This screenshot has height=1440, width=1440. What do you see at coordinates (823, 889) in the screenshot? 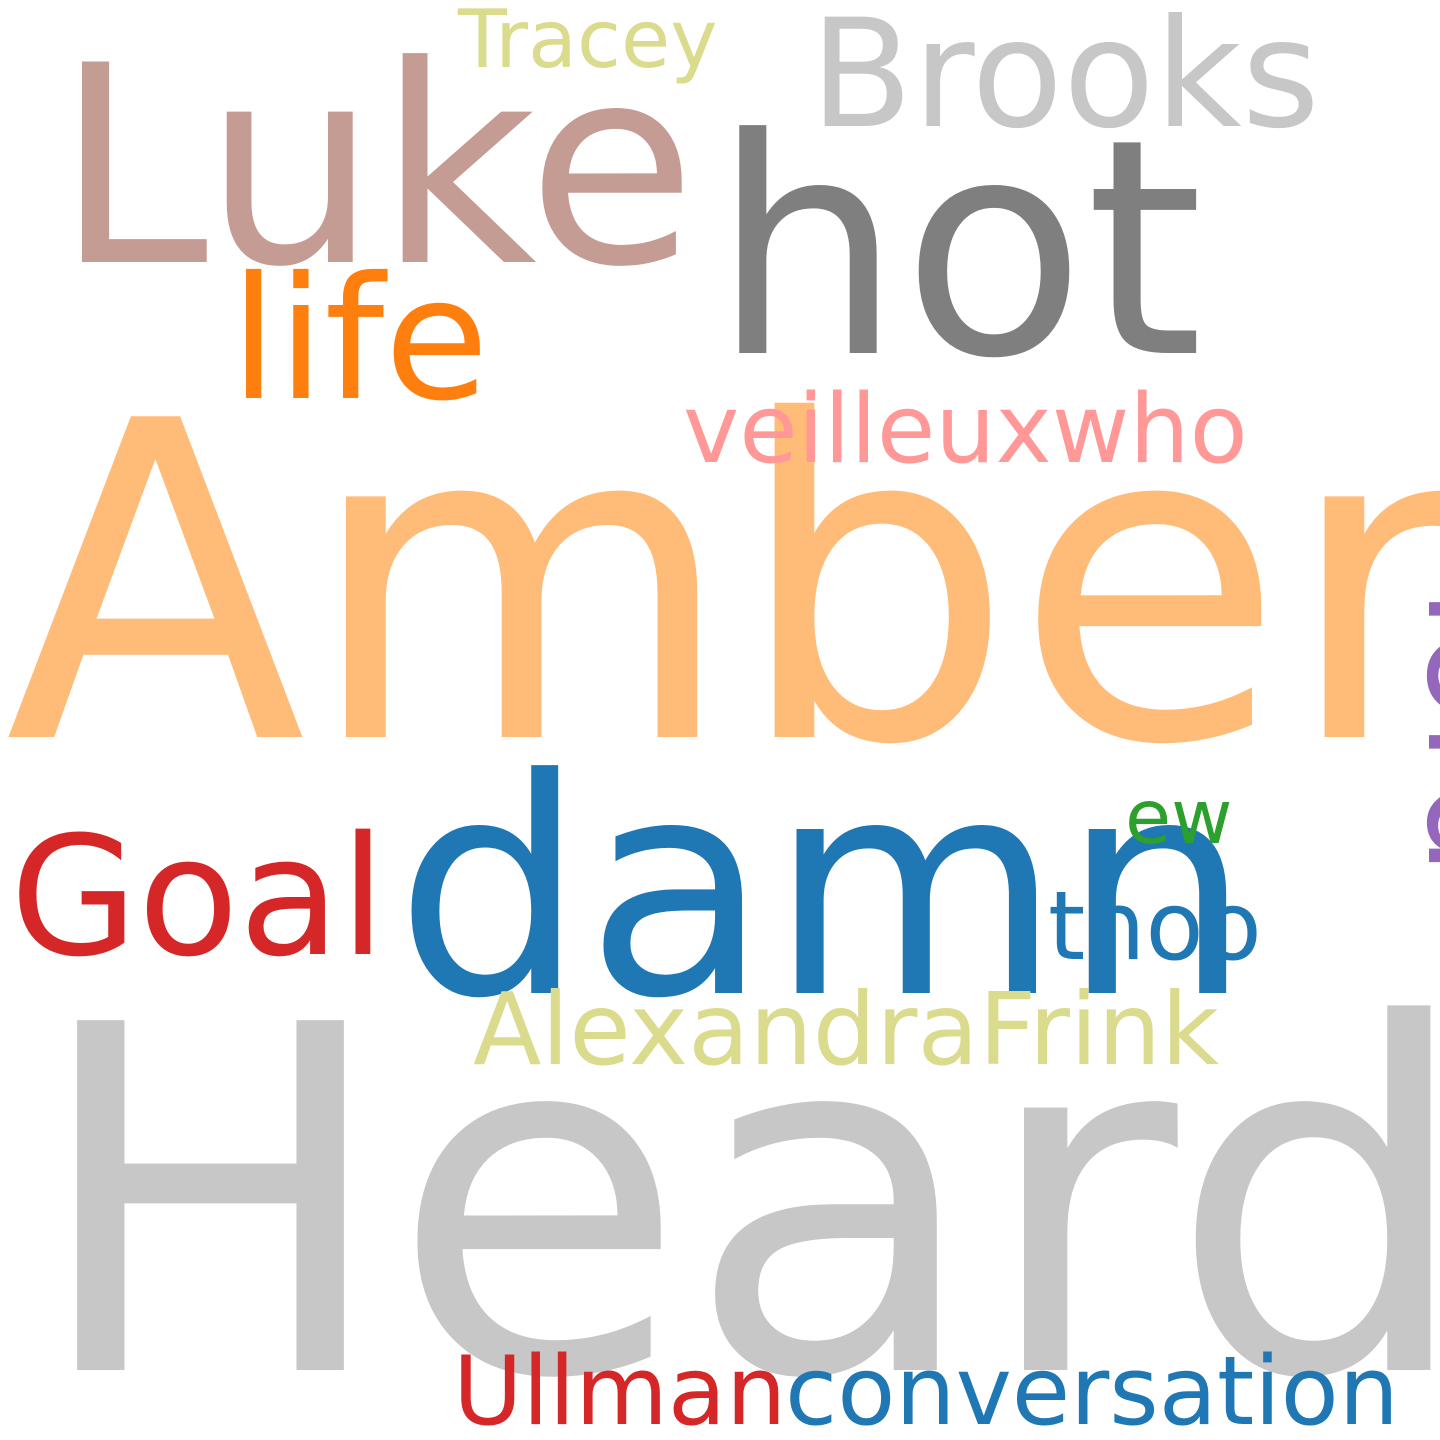
I see `word-damn: damn` at bounding box center [823, 889].